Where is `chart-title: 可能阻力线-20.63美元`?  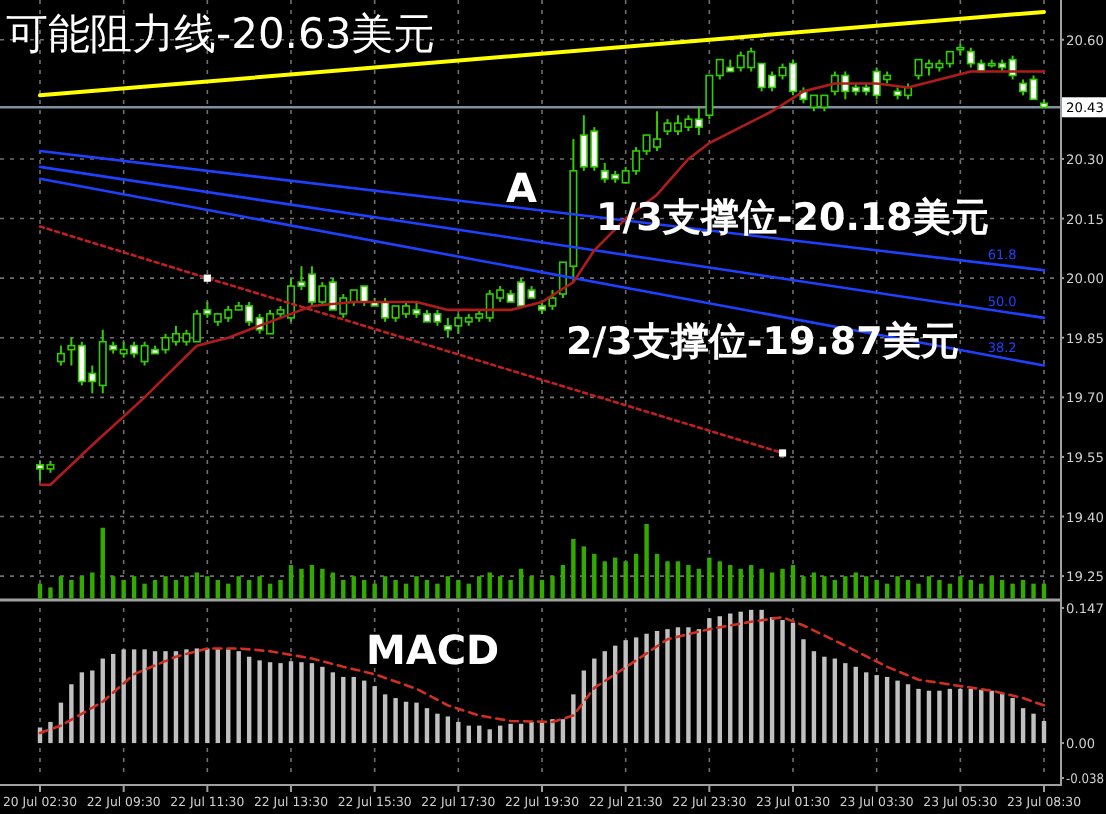 chart-title: 可能阻力线-20.63美元 is located at coordinates (221, 34).